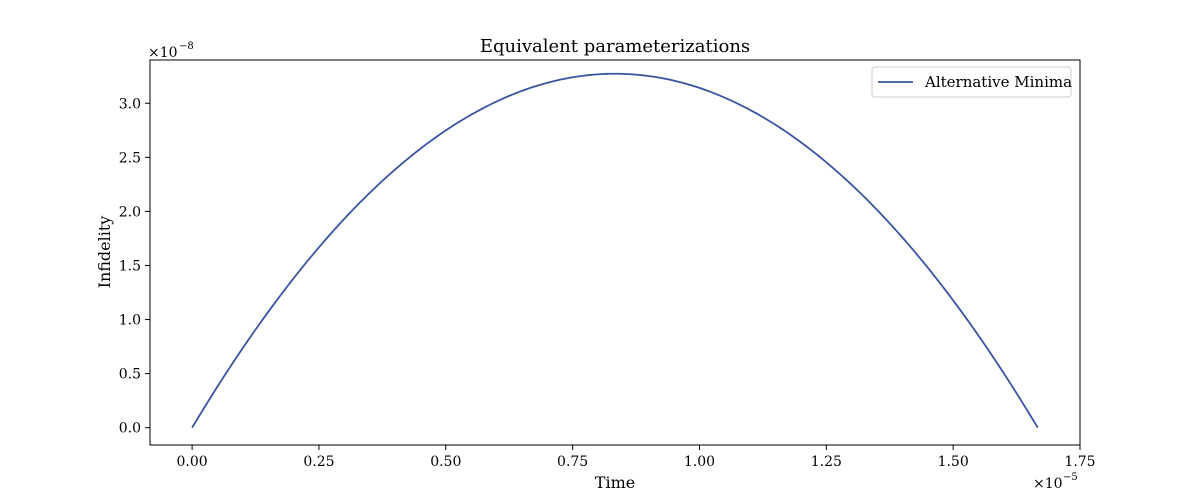  Describe the element at coordinates (998, 82) in the screenshot. I see `legend-label-alternative-minima: Alternative Minima` at that location.